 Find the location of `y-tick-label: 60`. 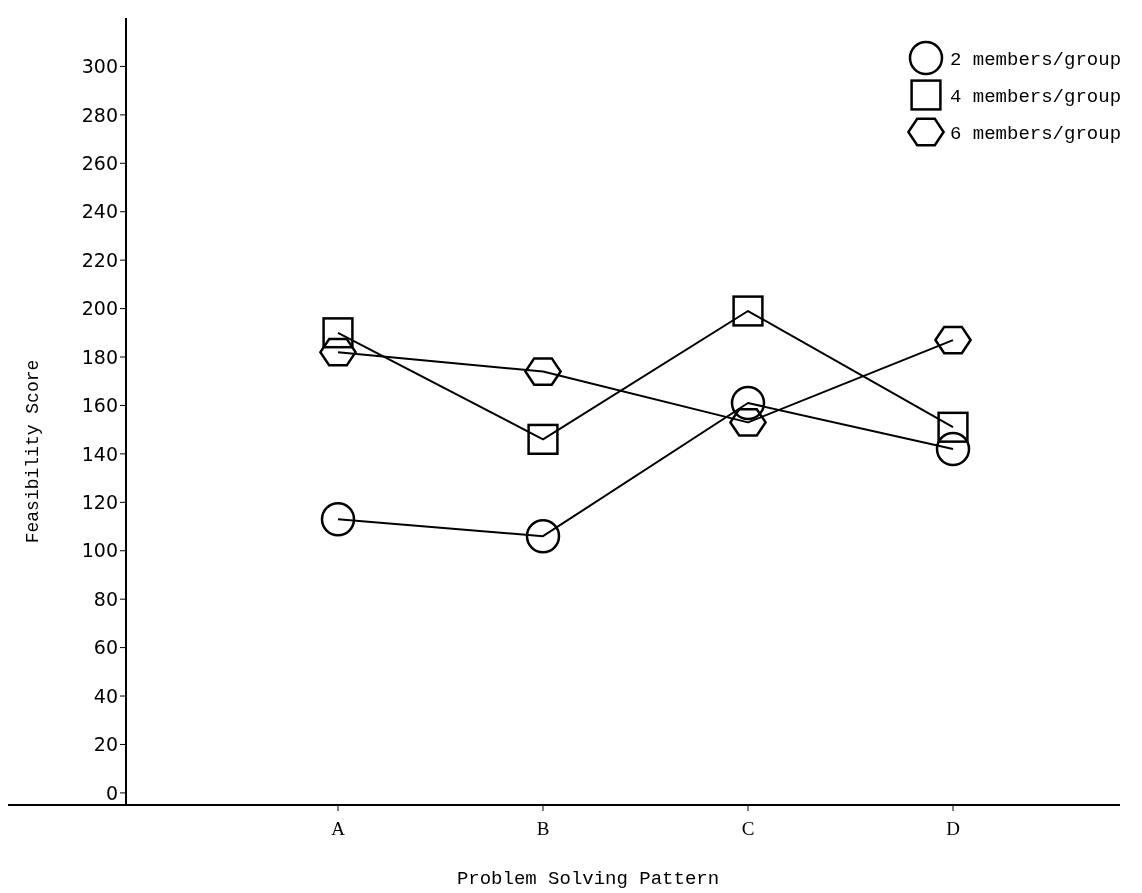

y-tick-label: 60 is located at coordinates (105, 647).